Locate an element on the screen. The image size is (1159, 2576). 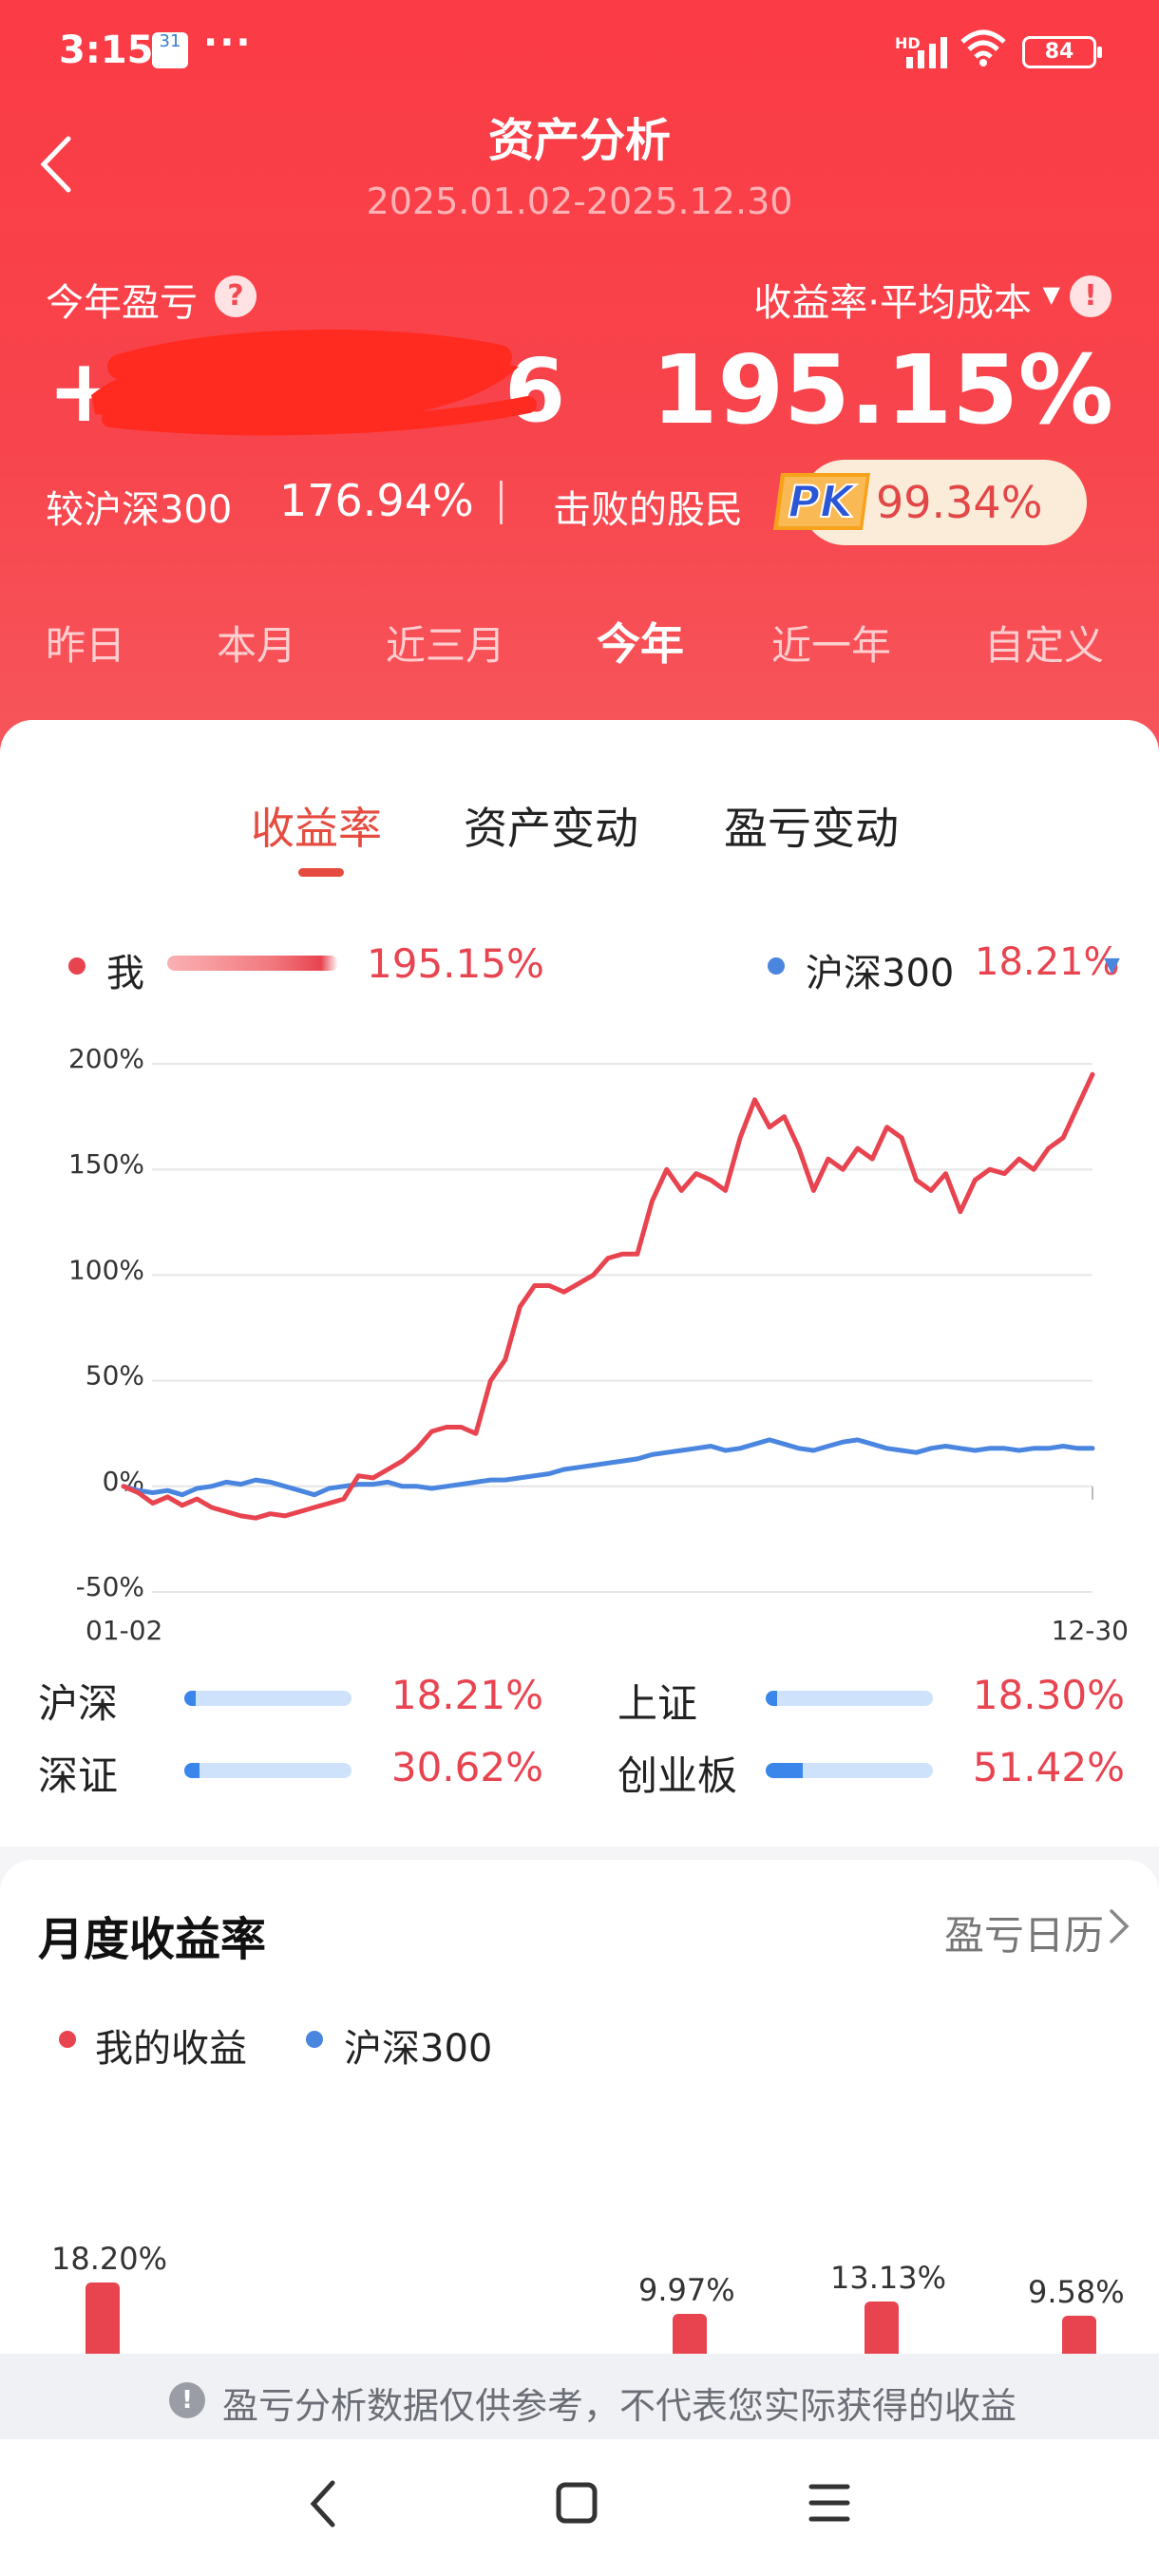
index-name: 上证 is located at coordinates (658, 1703).